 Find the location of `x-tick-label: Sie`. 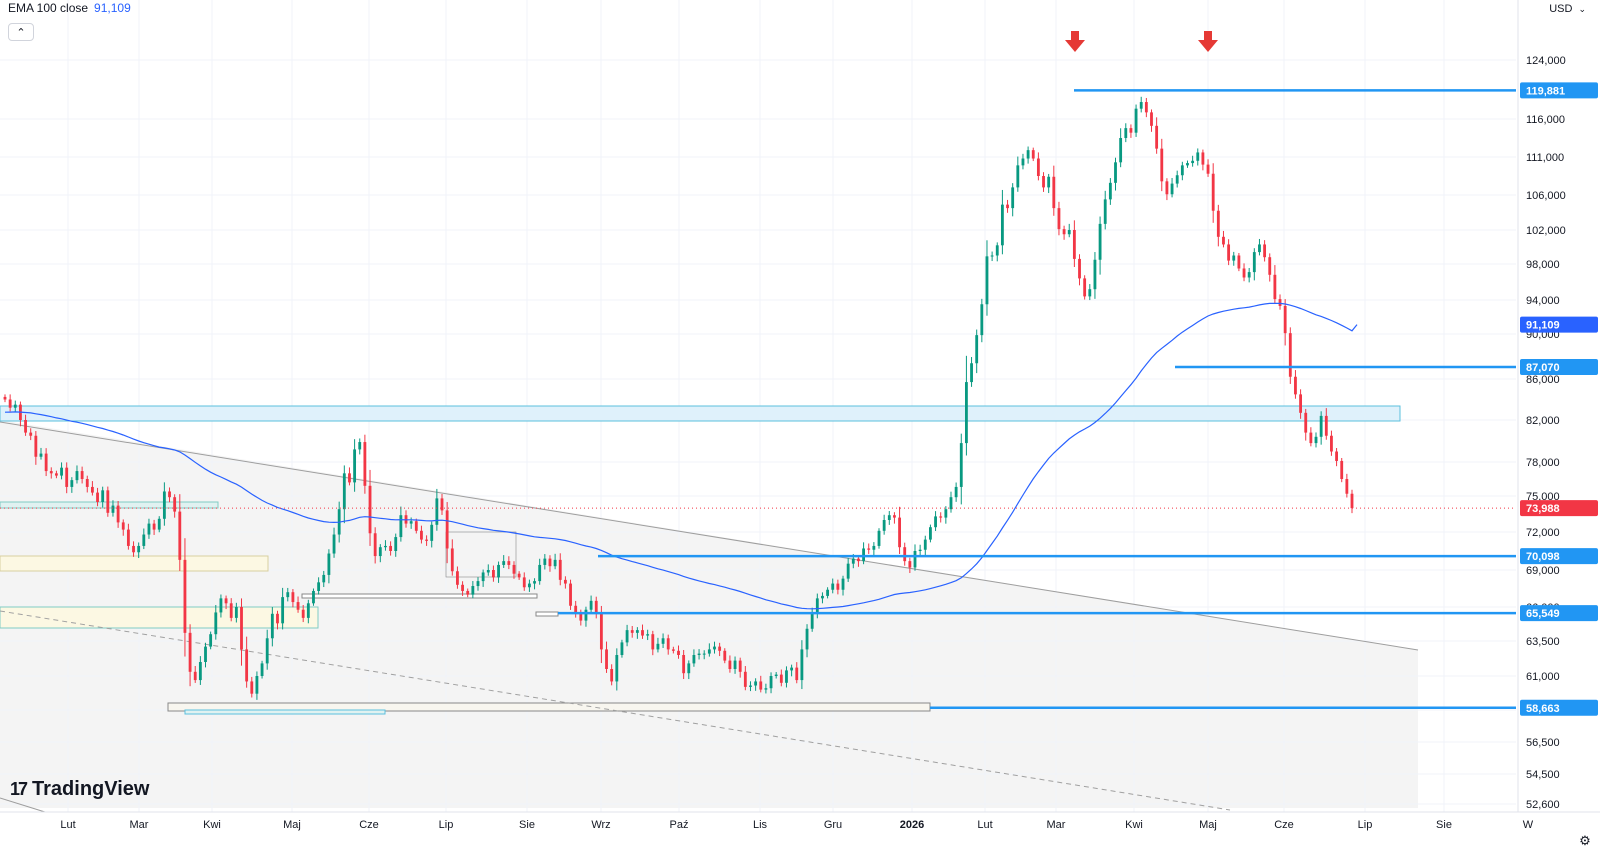

x-tick-label: Sie is located at coordinates (527, 825).